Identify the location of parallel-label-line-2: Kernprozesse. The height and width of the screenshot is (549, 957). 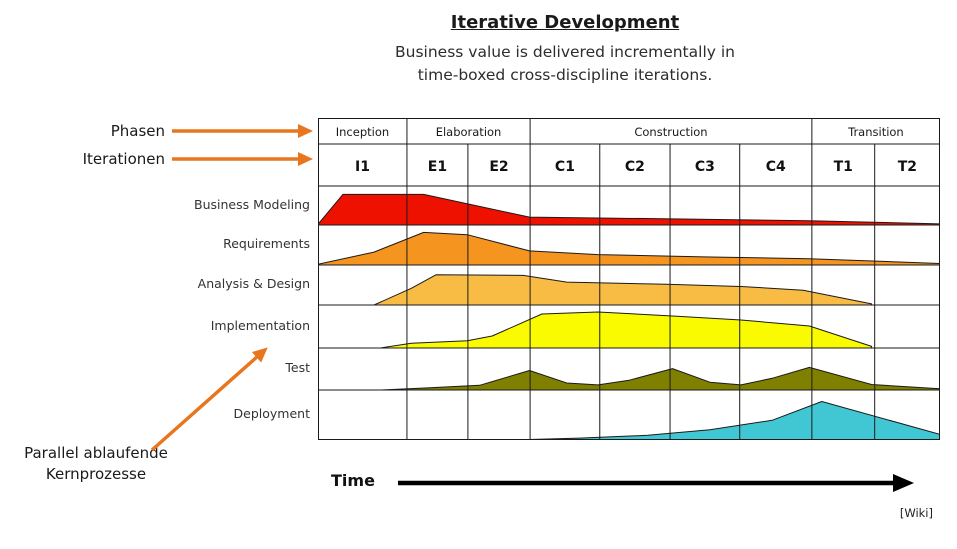
(96, 474).